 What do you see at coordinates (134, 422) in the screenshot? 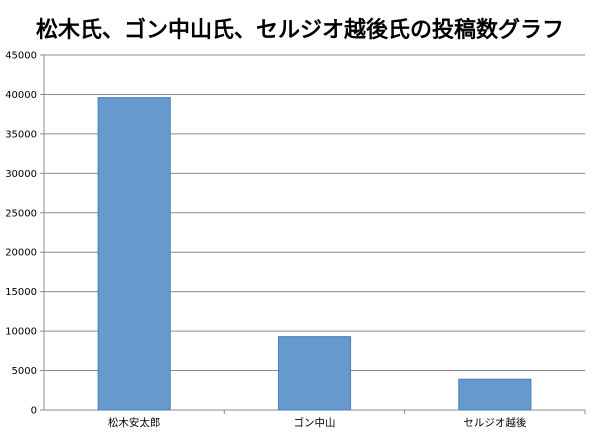
I see `x-tick-label: 松木安太郎` at bounding box center [134, 422].